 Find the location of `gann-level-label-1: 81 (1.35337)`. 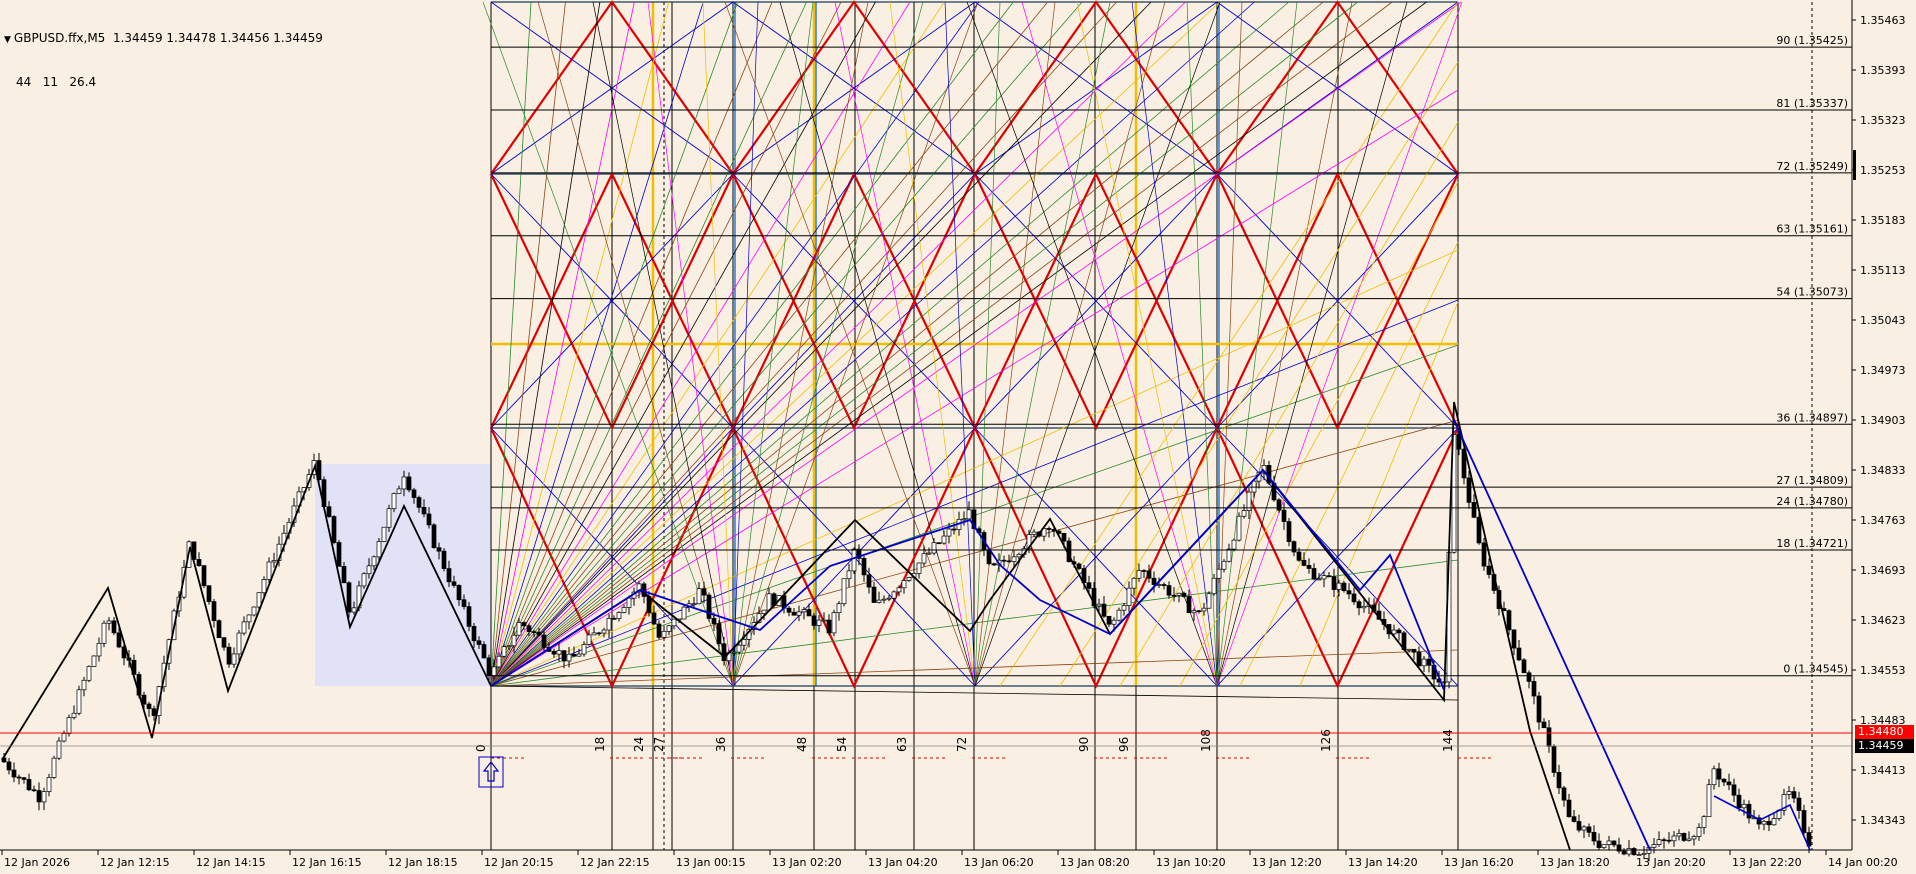

gann-level-label-1: 81 (1.35337) is located at coordinates (1812, 103).